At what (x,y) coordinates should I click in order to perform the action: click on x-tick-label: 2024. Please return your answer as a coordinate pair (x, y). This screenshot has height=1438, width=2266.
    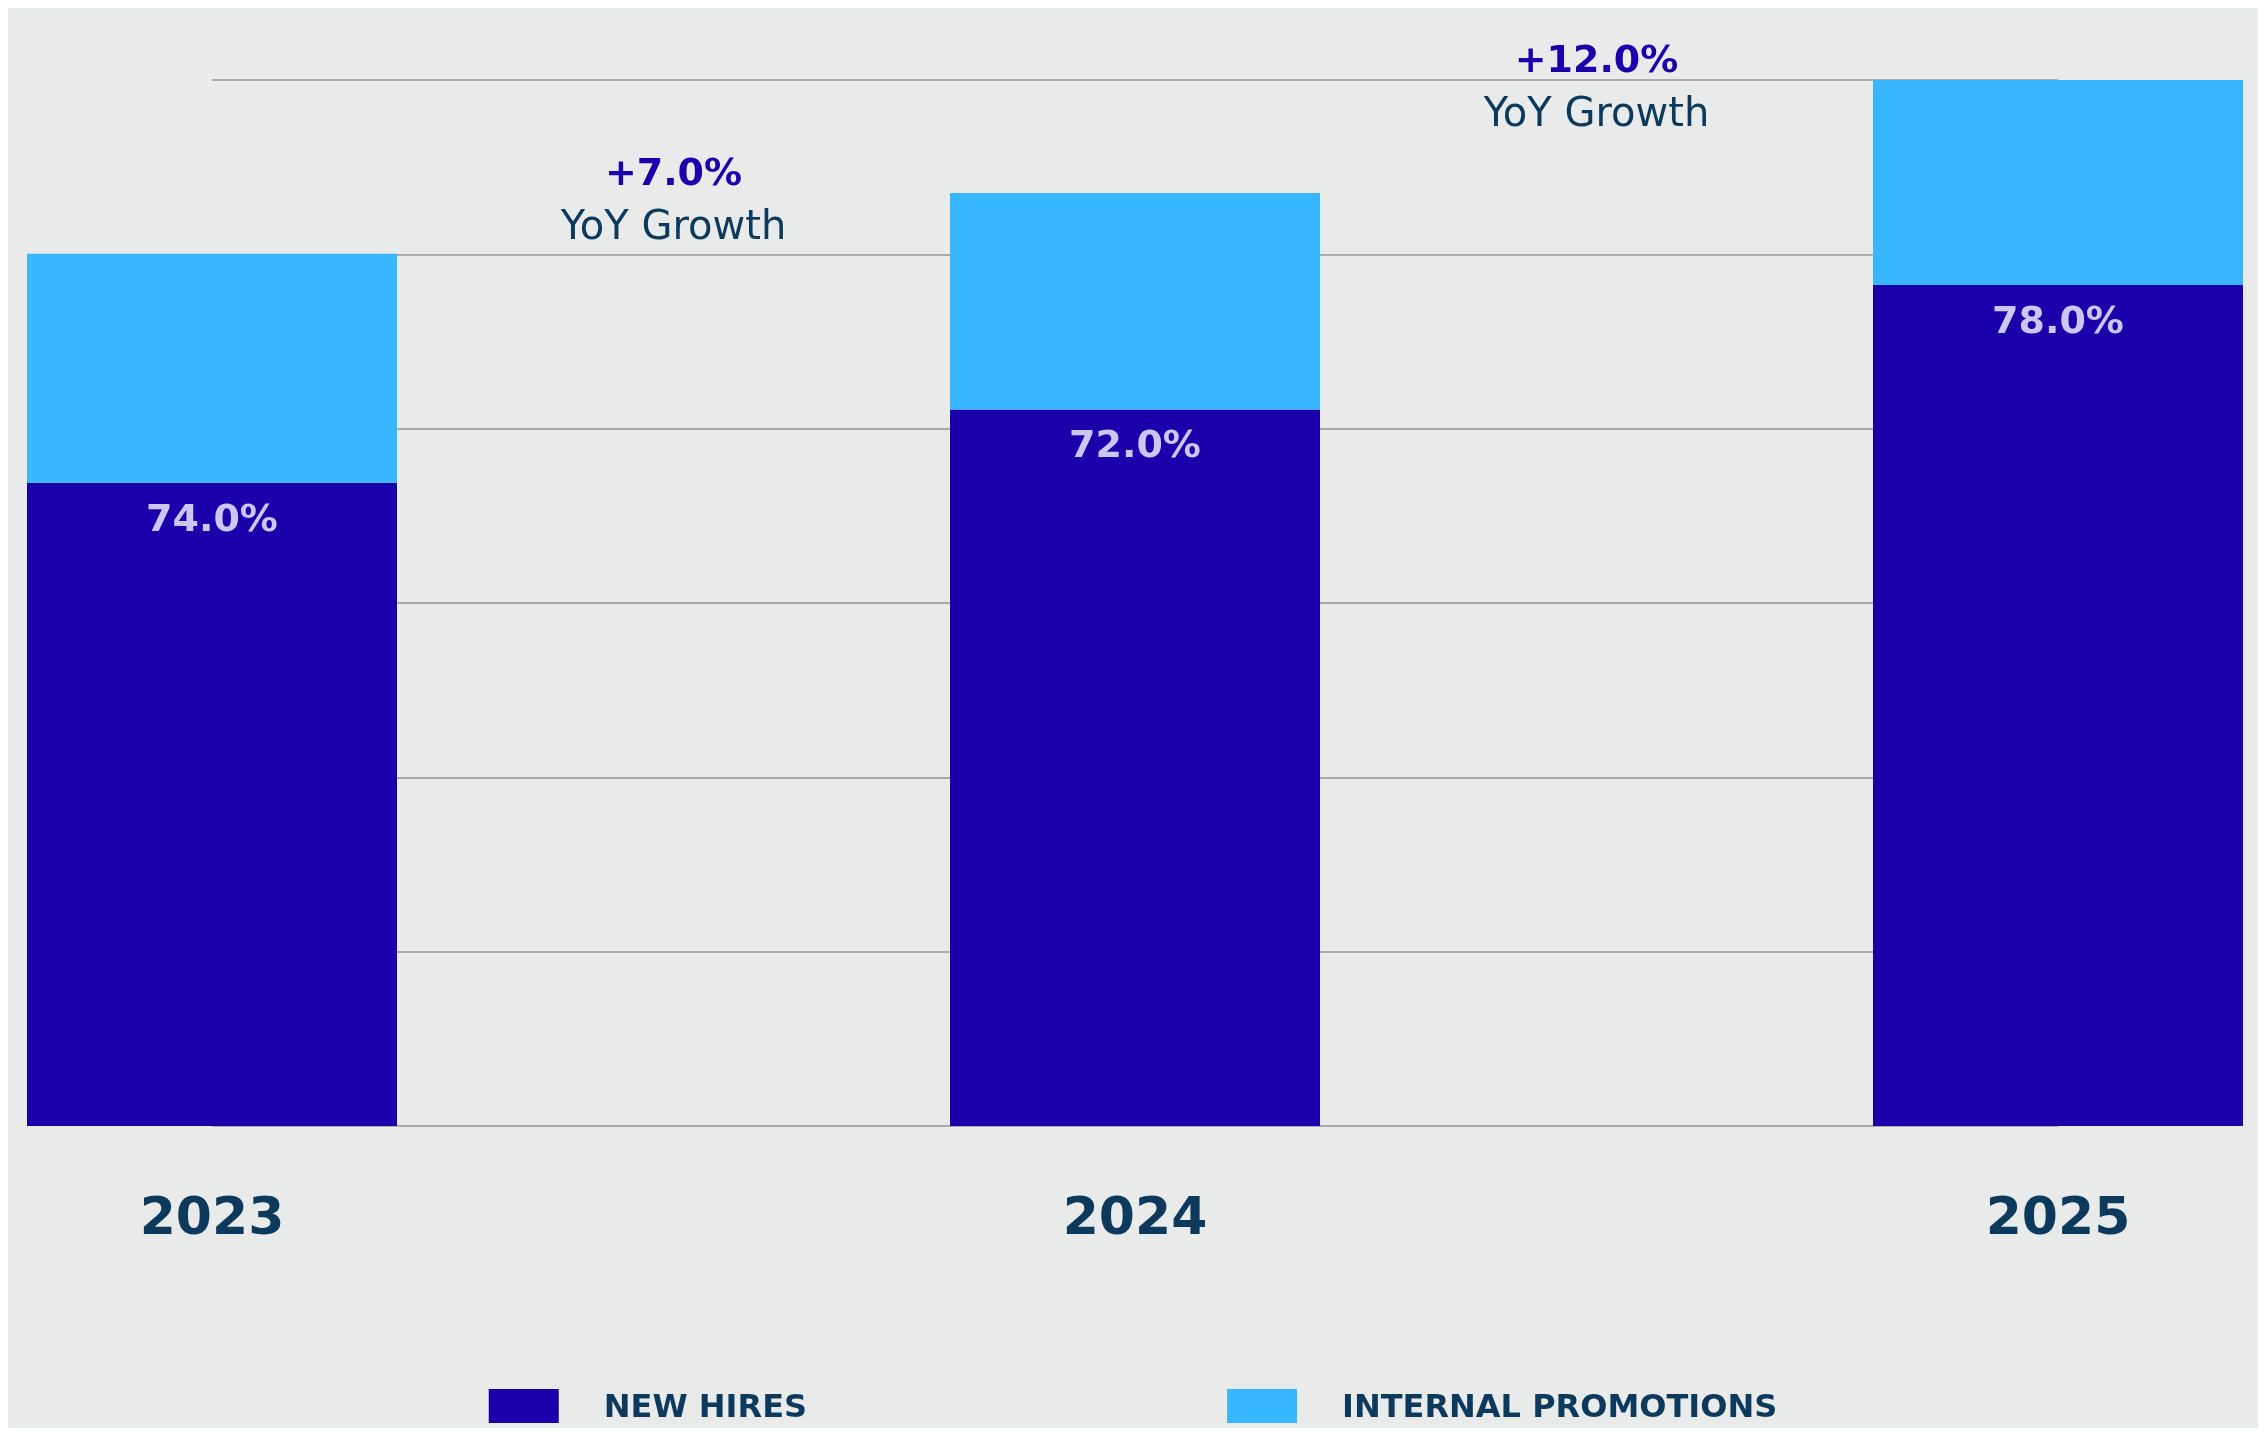
    Looking at the image, I should click on (1135, 1216).